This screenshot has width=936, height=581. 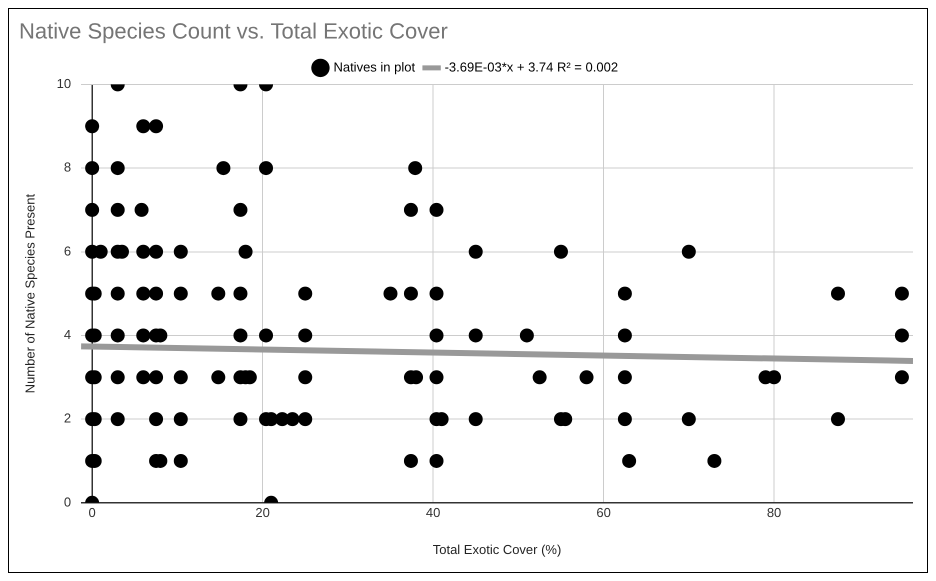 What do you see at coordinates (68, 502) in the screenshot?
I see `y-tick-label: 0` at bounding box center [68, 502].